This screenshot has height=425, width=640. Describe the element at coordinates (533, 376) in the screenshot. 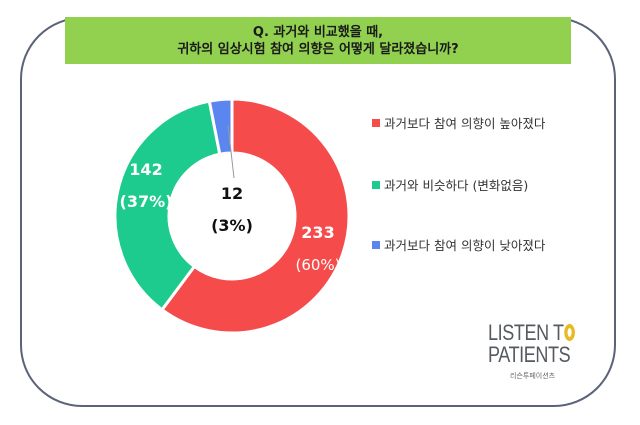

I see `logo-korean: 리슨투페이션츠` at that location.